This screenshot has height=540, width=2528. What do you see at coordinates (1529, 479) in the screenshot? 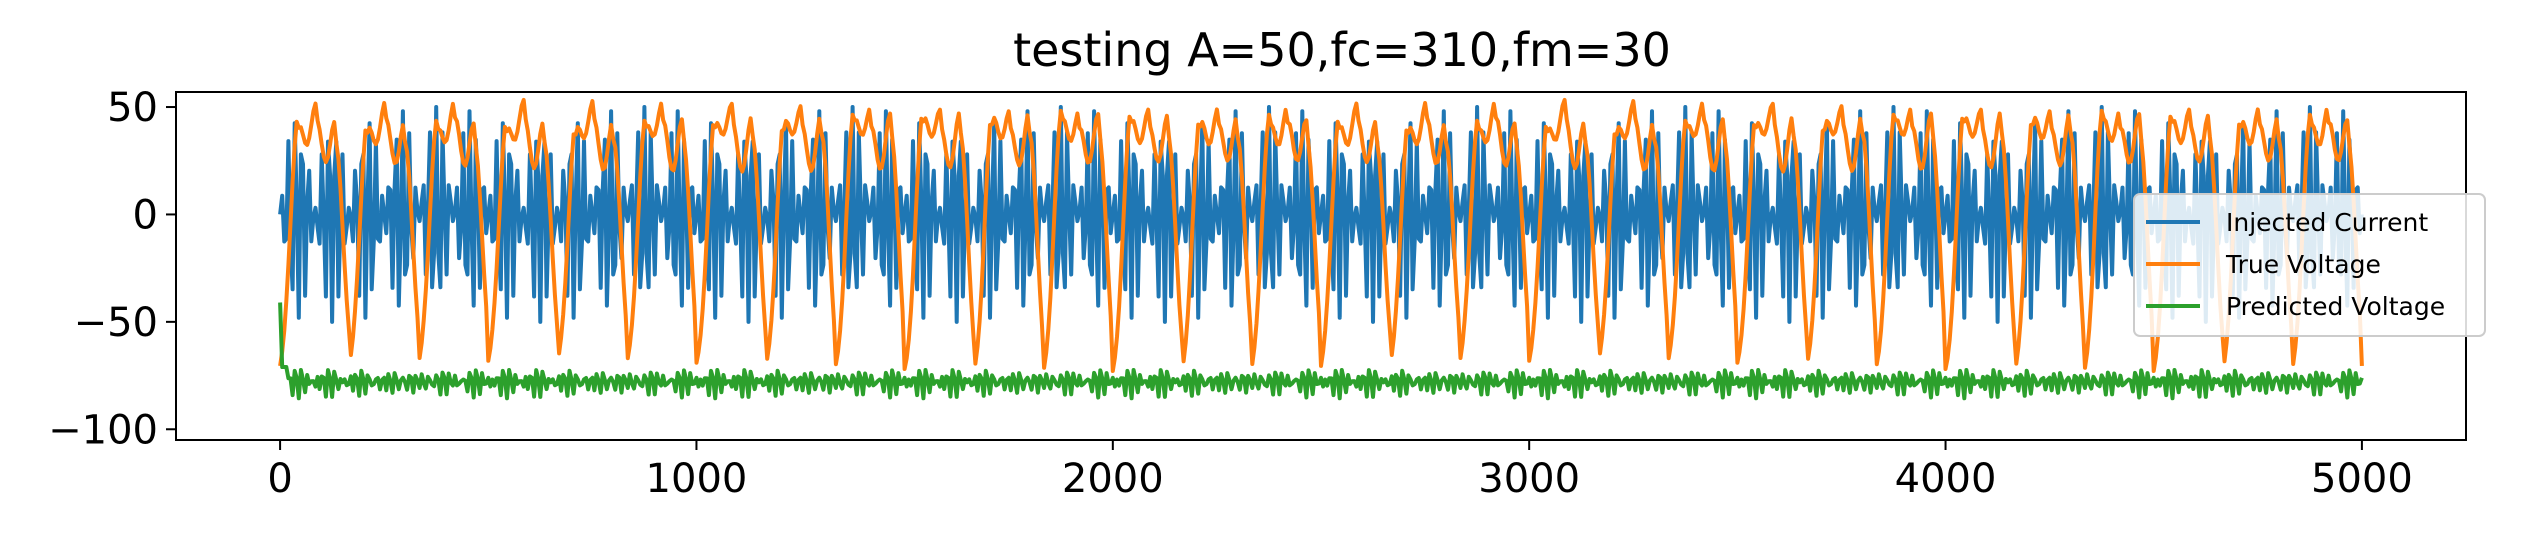
I see `x-tick-label: 3000` at bounding box center [1529, 479].